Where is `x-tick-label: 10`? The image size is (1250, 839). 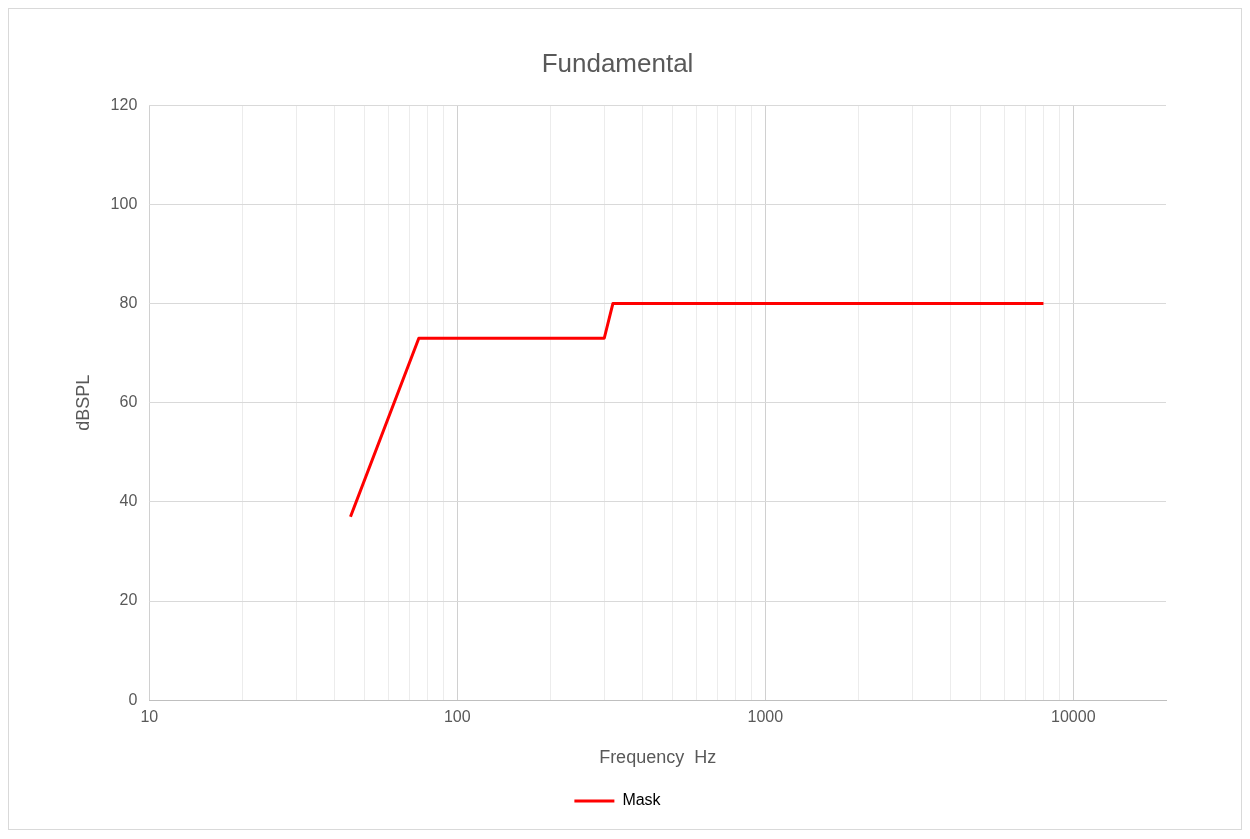
x-tick-label: 10 is located at coordinates (149, 717).